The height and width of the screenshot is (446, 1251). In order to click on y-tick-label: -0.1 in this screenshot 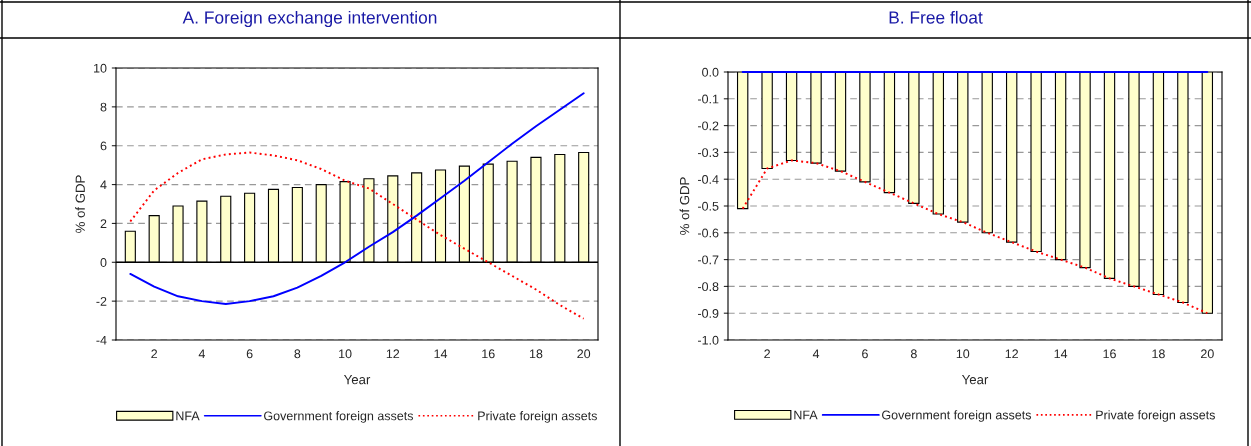, I will do `click(708, 99)`.